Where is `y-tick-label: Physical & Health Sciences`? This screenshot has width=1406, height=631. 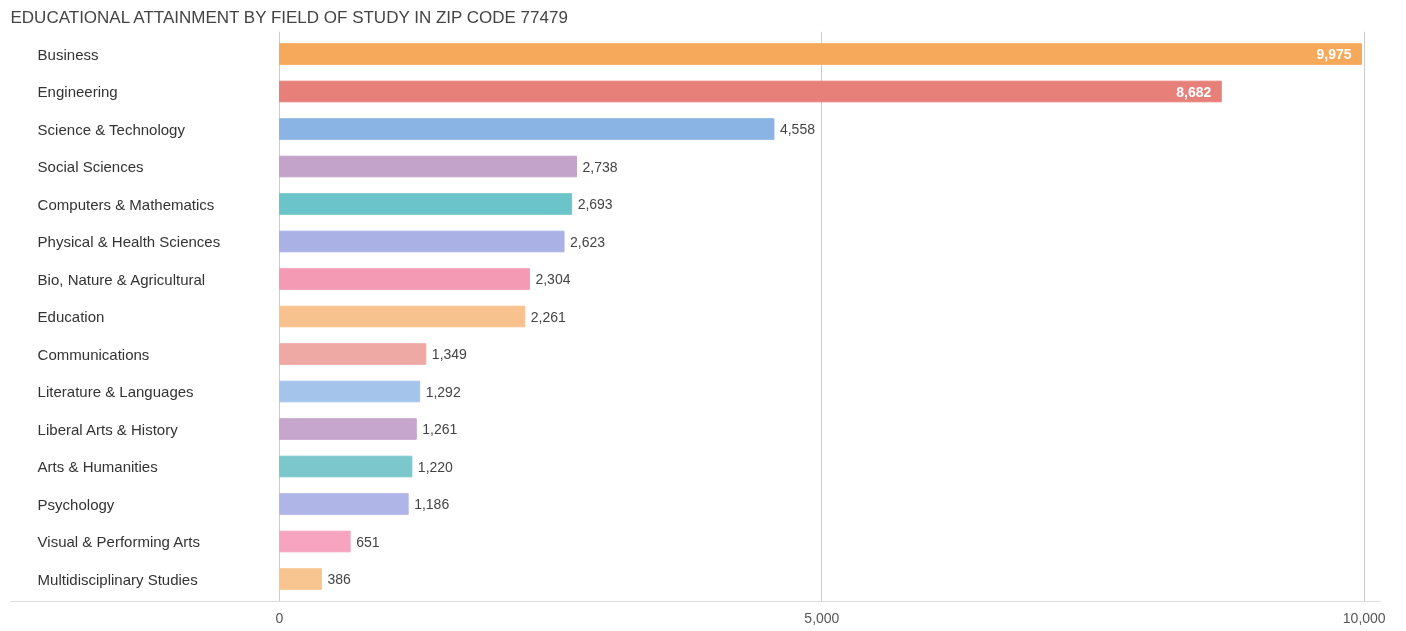
y-tick-label: Physical & Health Sciences is located at coordinates (129, 241).